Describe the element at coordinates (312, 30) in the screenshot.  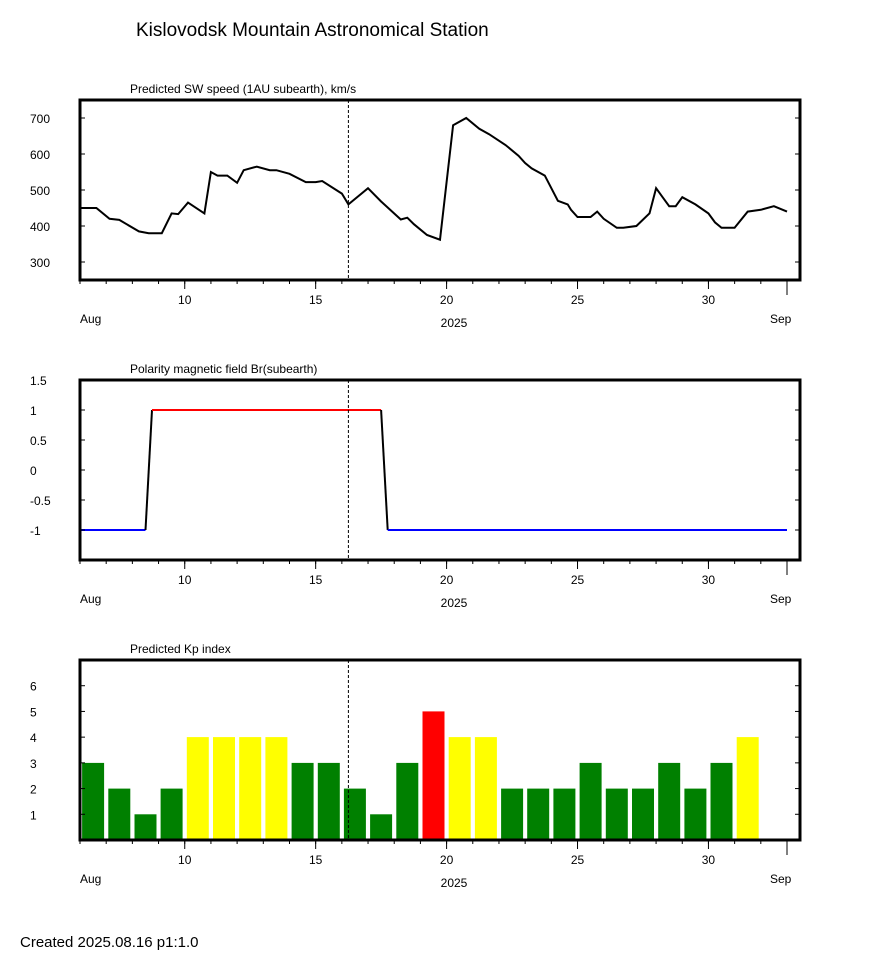
I see `page-title: Kislovodsk Mountain Astronomical Station` at that location.